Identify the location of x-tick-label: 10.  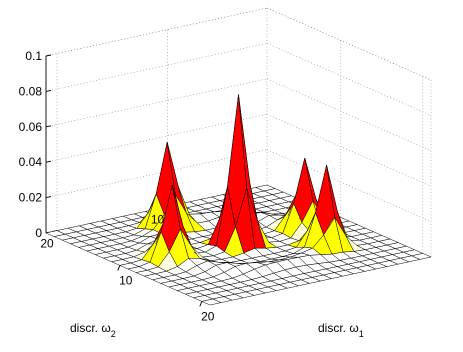
(126, 280).